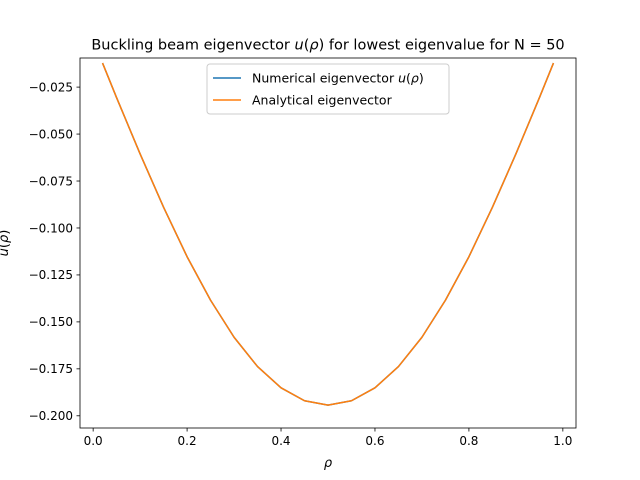 This screenshot has width=640, height=480. I want to click on y-label-close: ), so click(6, 232).